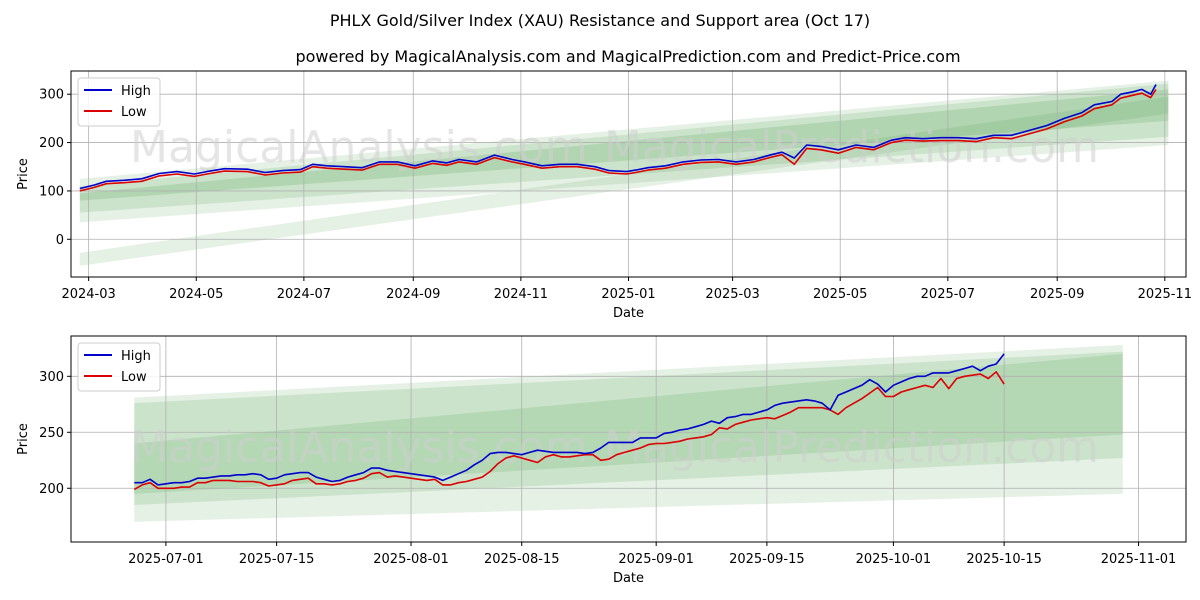 The image size is (1200, 600). Describe the element at coordinates (88, 294) in the screenshot. I see `x-tick-label: 2024-03` at that location.